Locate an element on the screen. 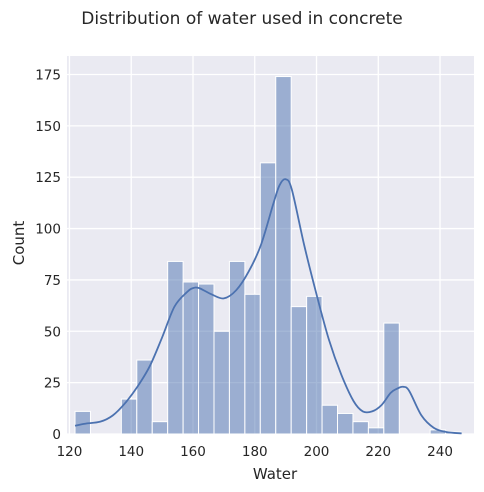 The width and height of the screenshot is (484, 492). x-tick-label: 180 is located at coordinates (255, 452).